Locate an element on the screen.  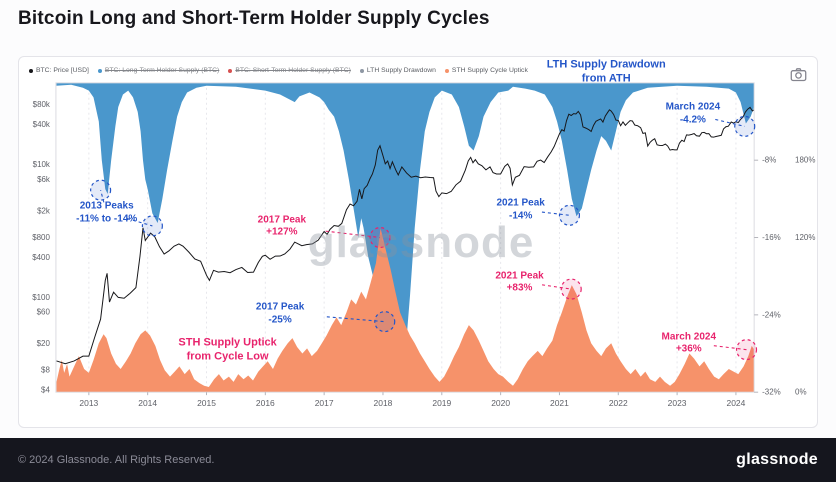
year-axis-label: 2023 is located at coordinates (677, 403).